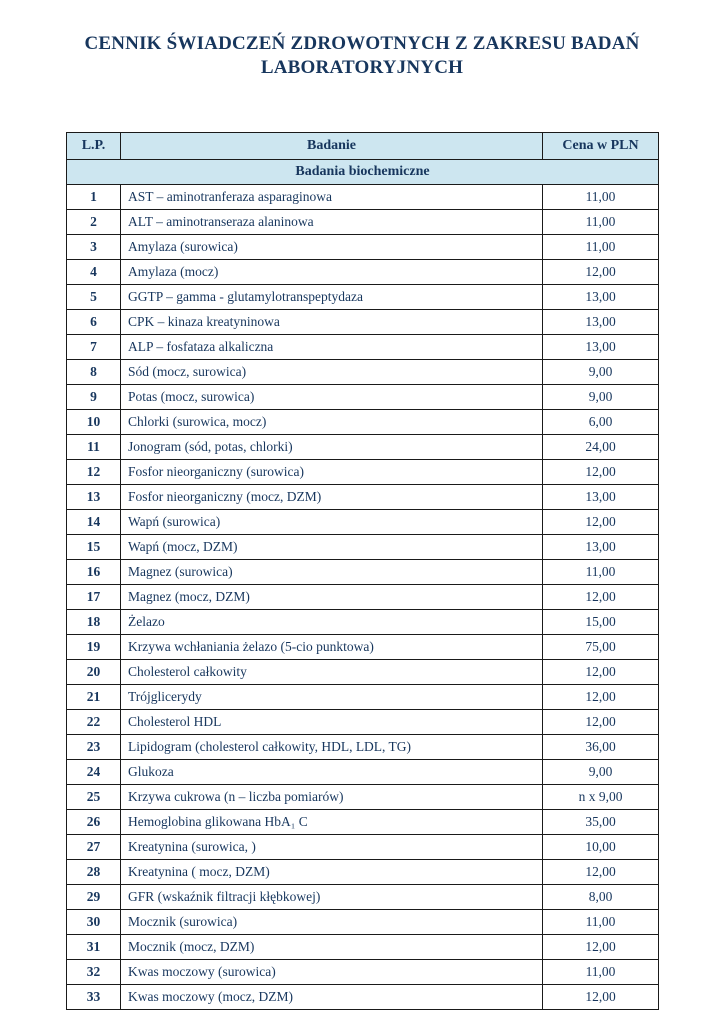  Describe the element at coordinates (600, 797) in the screenshot. I see `cell-cena: n x 9,00` at that location.